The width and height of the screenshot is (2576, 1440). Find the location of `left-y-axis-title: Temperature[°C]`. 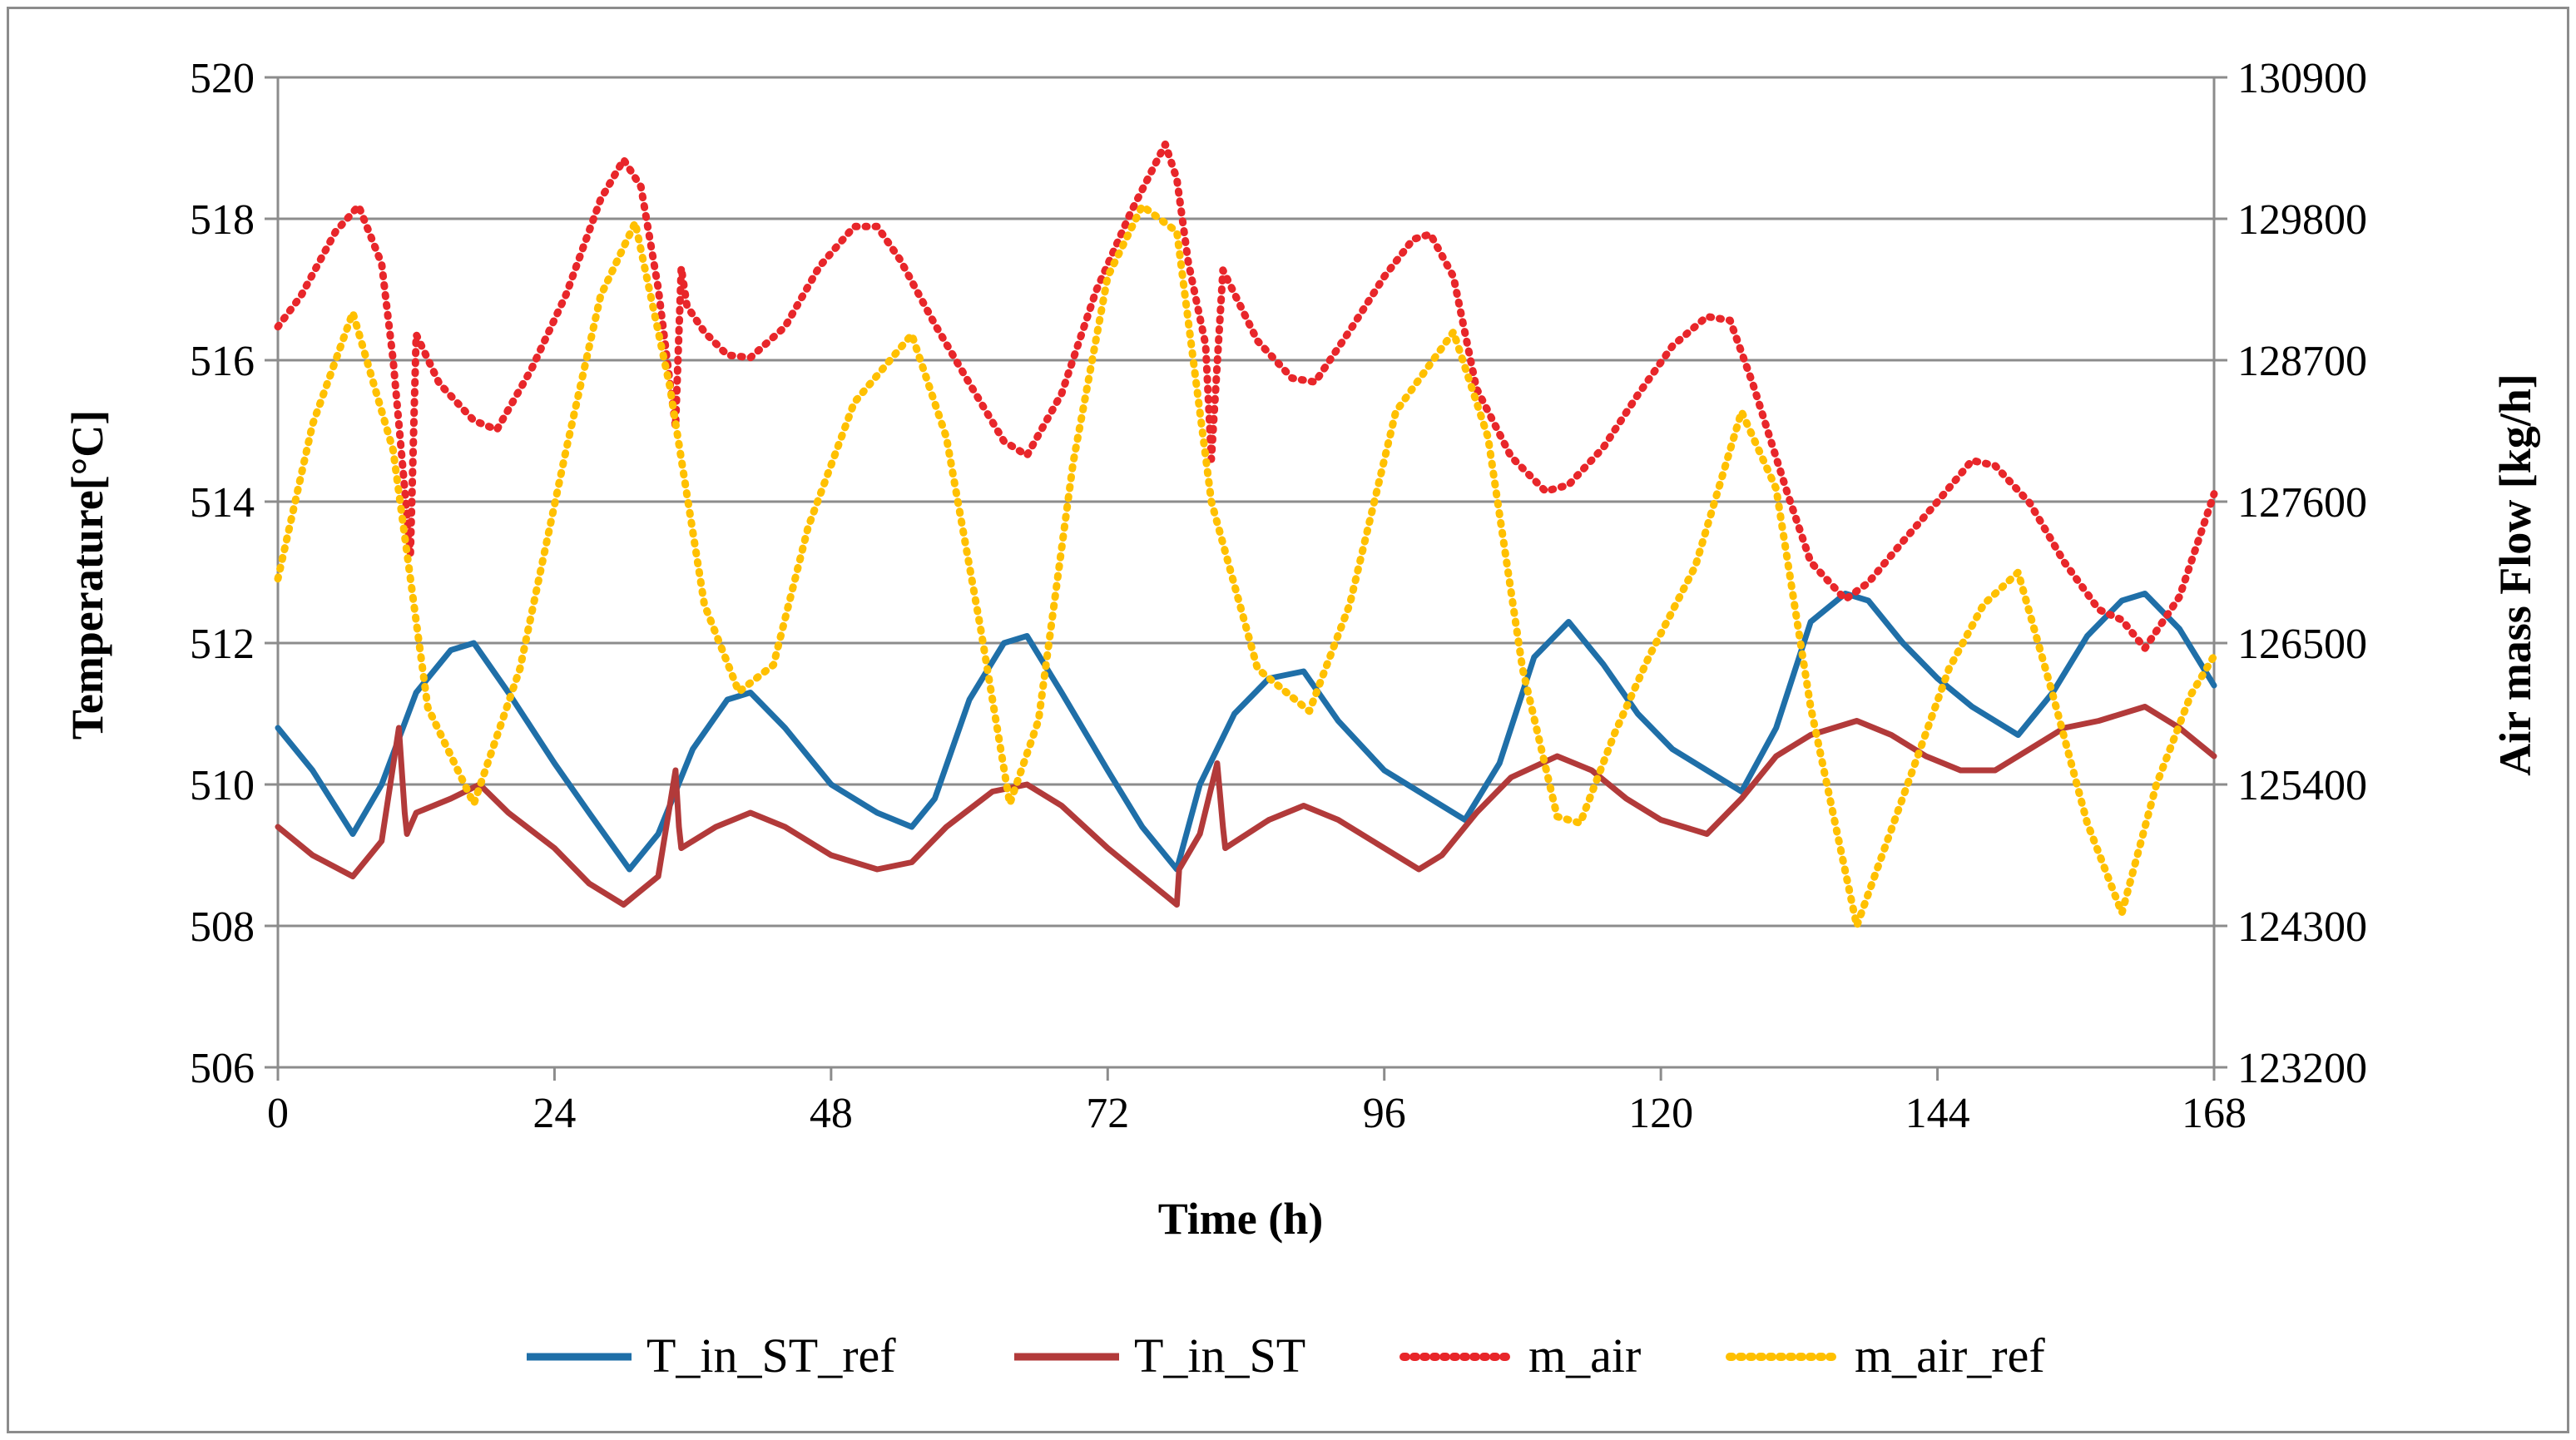

left-y-axis-title: Temperature[°C] is located at coordinates (87, 575).